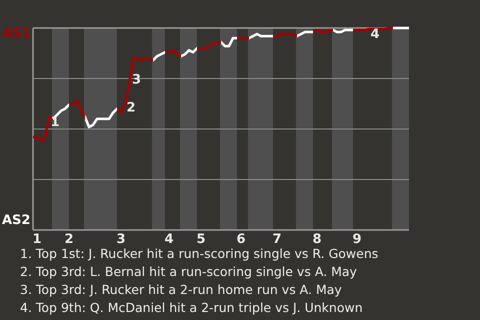  I want to click on text: AS1, so click(16, 33).